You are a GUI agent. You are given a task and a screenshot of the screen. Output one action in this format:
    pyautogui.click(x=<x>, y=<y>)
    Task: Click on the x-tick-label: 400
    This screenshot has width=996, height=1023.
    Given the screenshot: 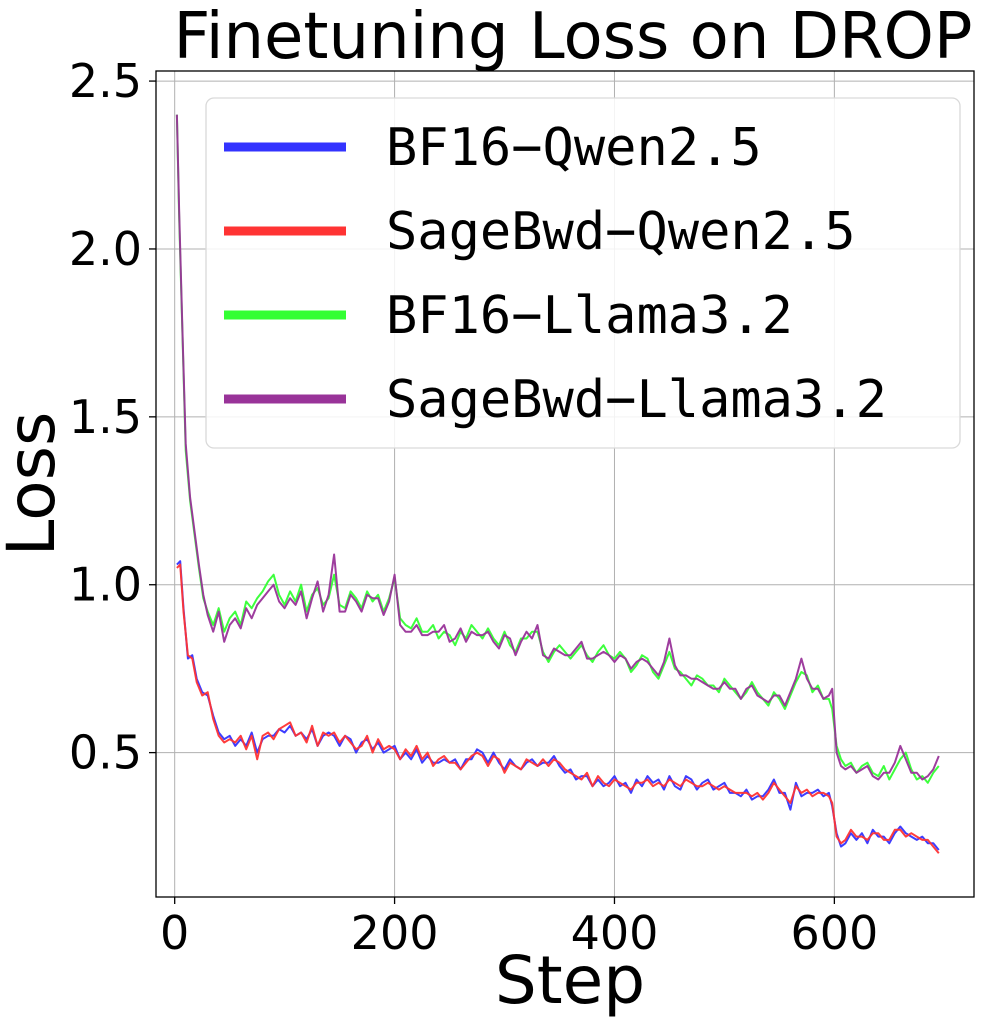 What is the action you would take?
    pyautogui.click(x=615, y=933)
    